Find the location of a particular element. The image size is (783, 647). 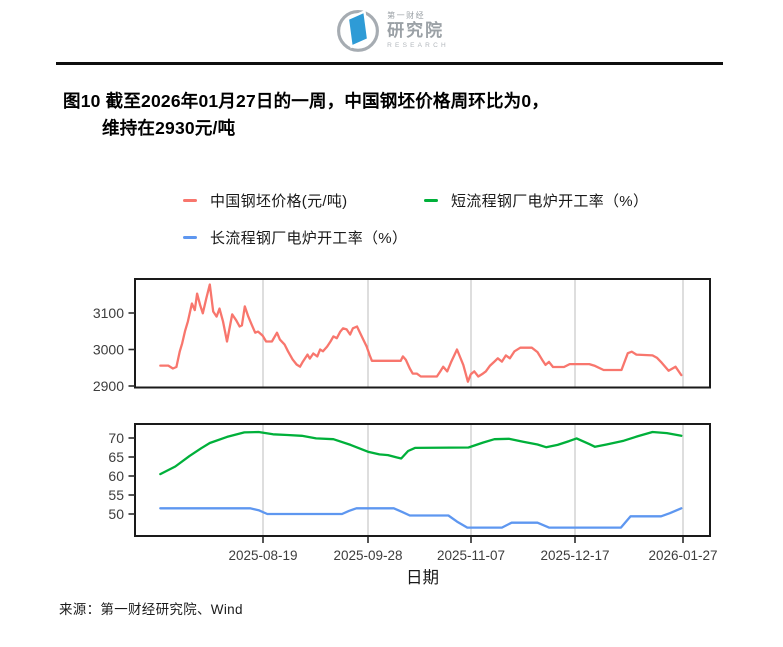

x-tick-label-0: 2025-08-19 is located at coordinates (262, 555).